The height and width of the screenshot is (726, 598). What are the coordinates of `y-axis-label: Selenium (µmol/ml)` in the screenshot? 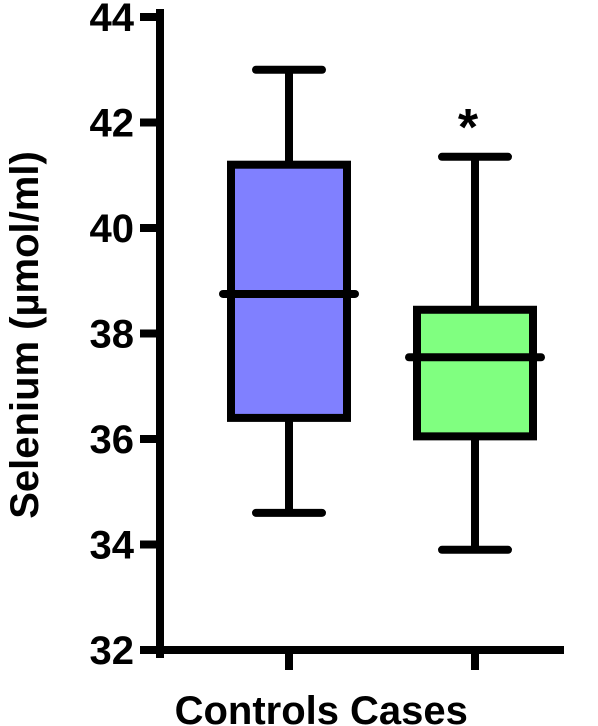 It's located at (25, 335).